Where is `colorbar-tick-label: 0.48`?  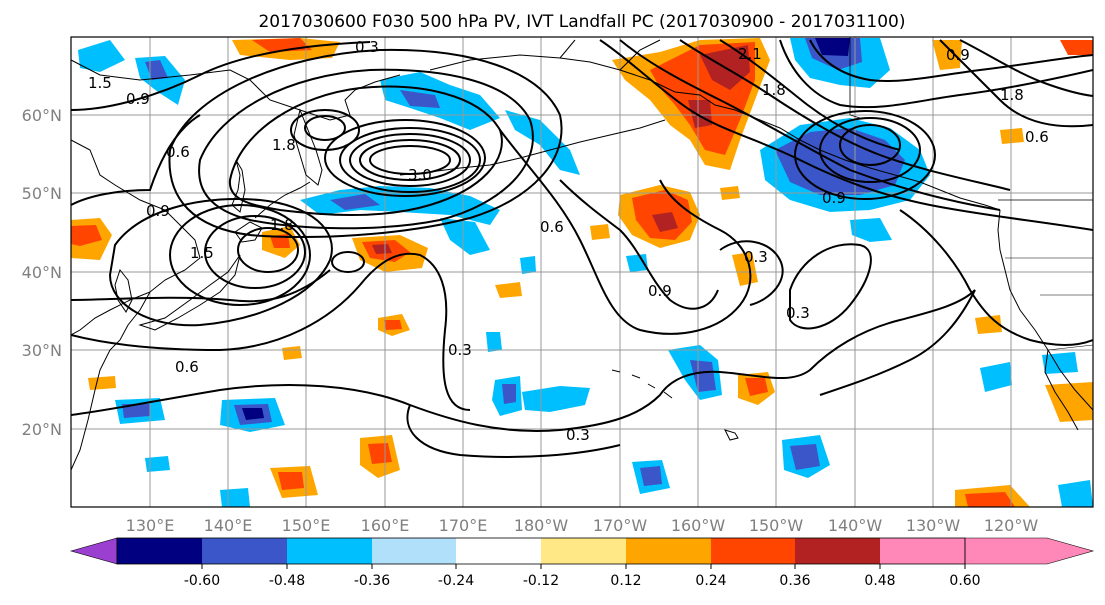
colorbar-tick-label: 0.48 is located at coordinates (879, 581).